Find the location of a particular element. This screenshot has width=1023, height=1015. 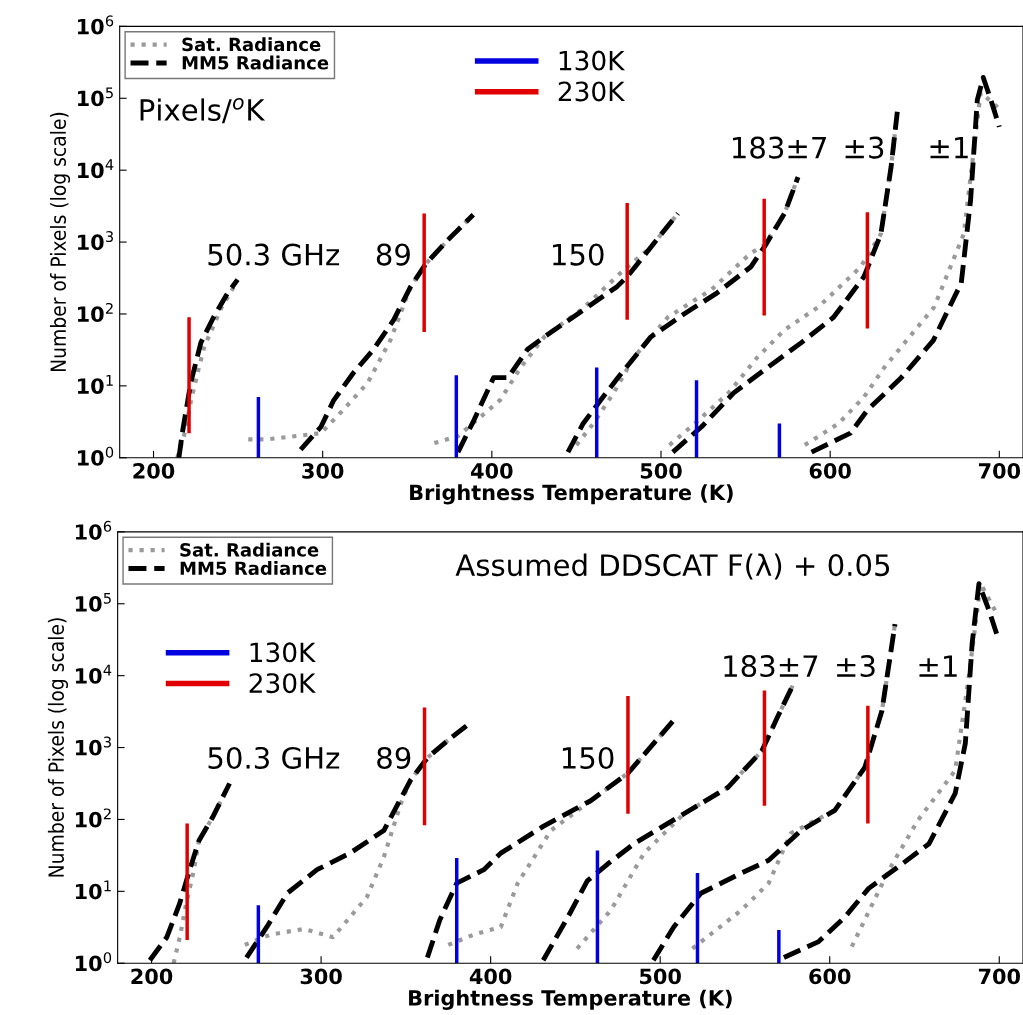

annotation: Assumed DDSCAT F(λ) + 0.05 is located at coordinates (672, 566).